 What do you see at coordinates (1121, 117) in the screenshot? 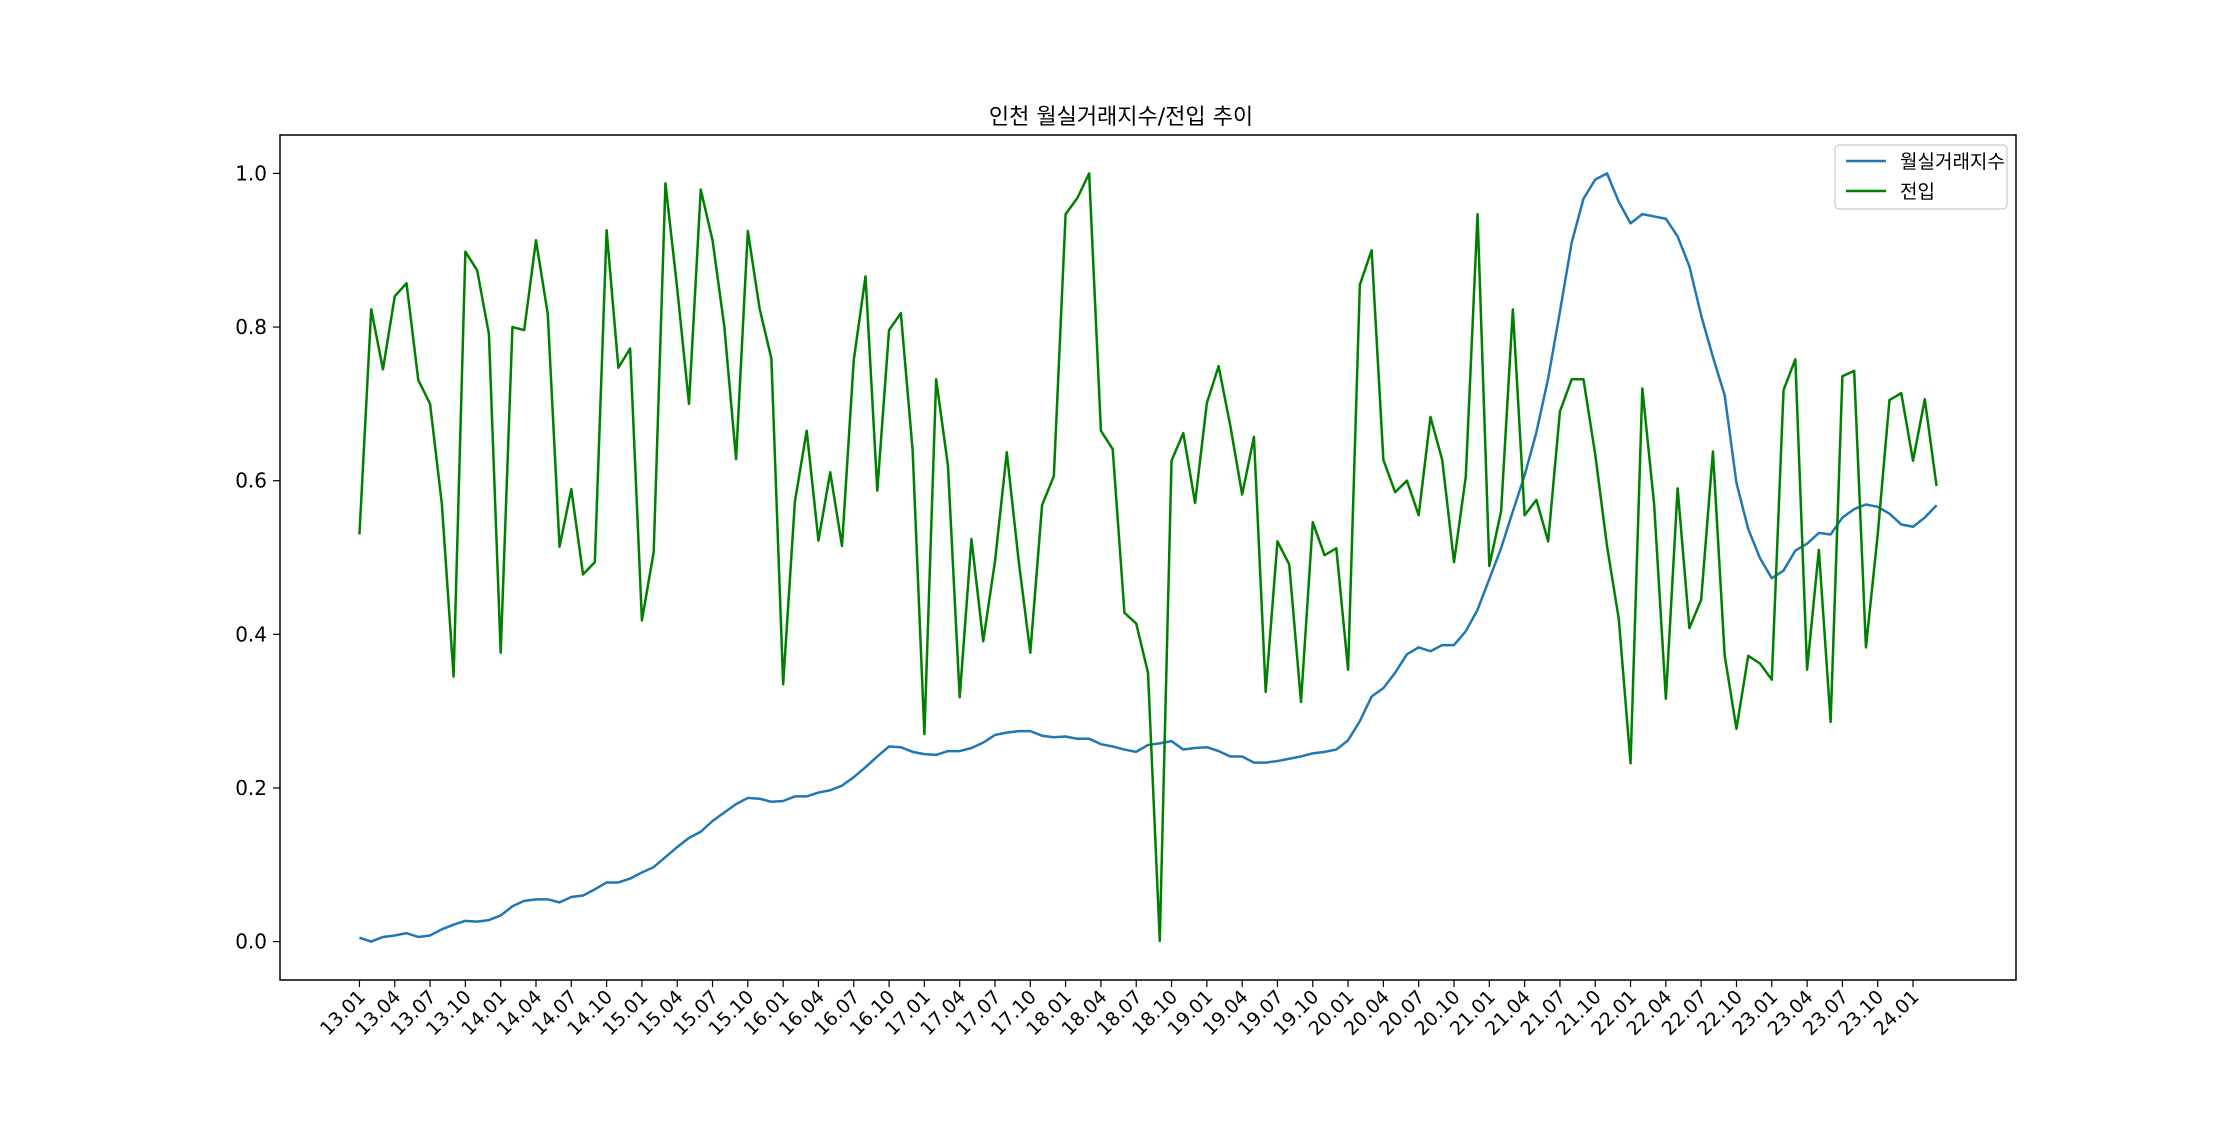
I see `chart-title: 인천 월실거래지수/전입 추이` at bounding box center [1121, 117].